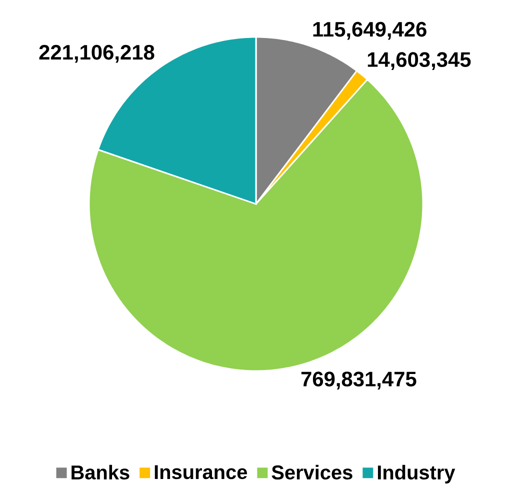 This screenshot has width=527, height=491. Describe the element at coordinates (369, 31) in the screenshot. I see `data-label: 115,649,426` at that location.